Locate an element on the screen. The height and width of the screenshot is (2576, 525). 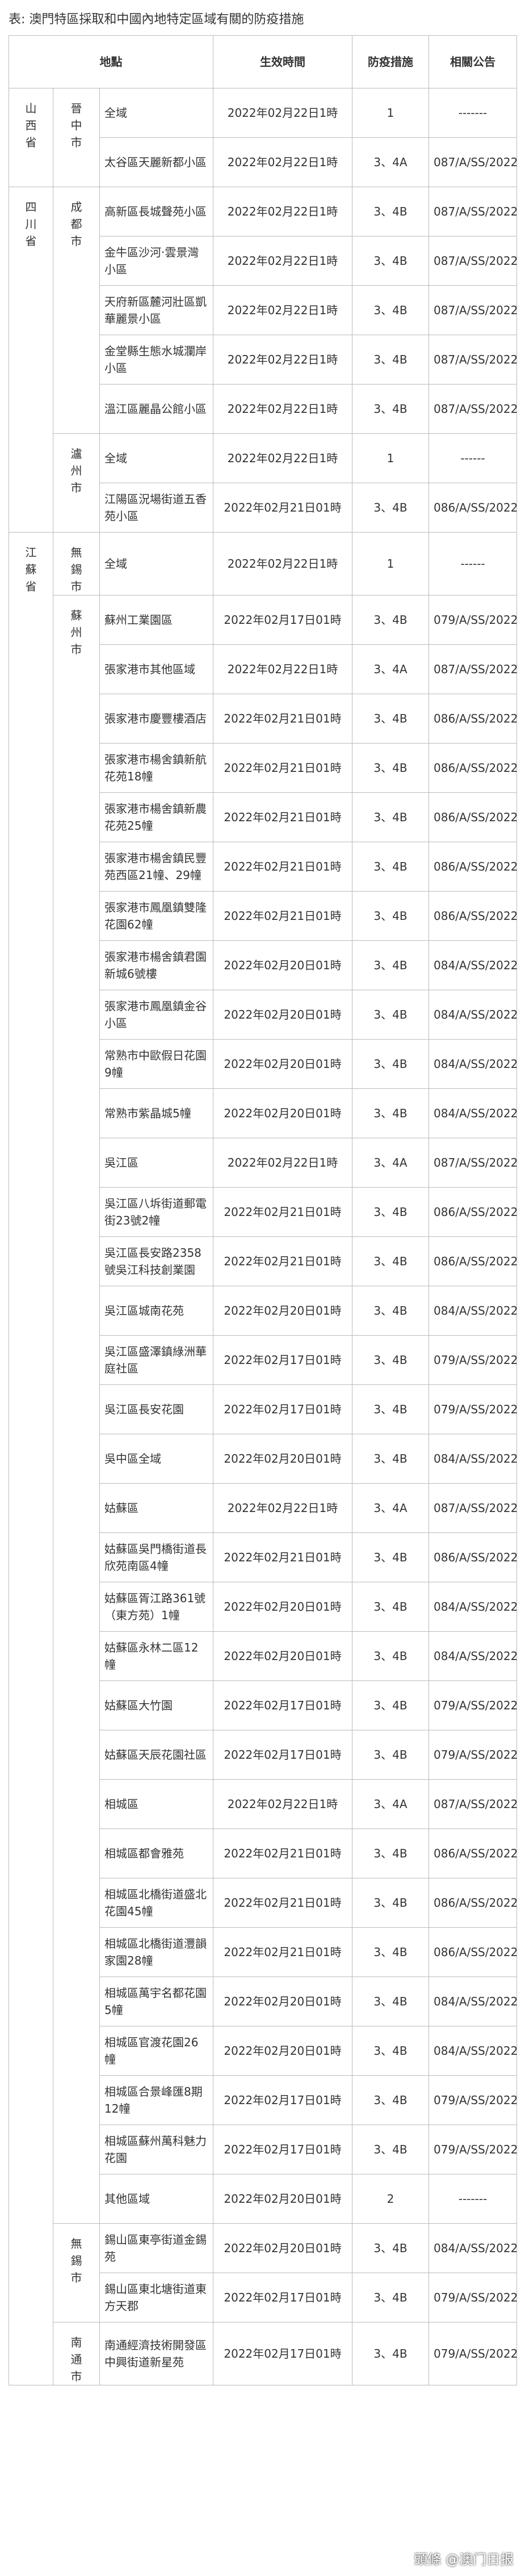
city: 晉中市 is located at coordinates (76, 137).